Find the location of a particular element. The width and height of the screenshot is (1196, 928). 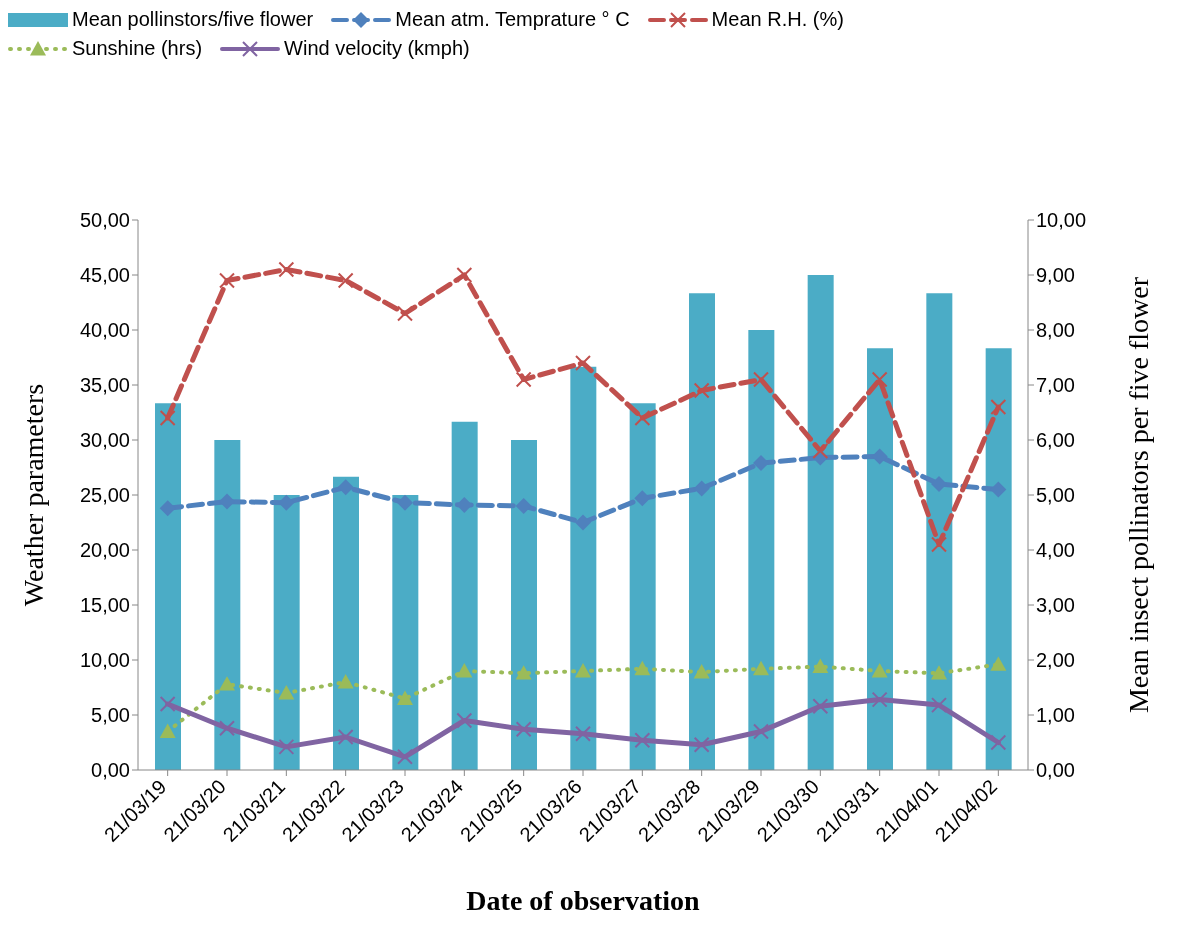

y-tick-label: 40,00 is located at coordinates (104, 330).